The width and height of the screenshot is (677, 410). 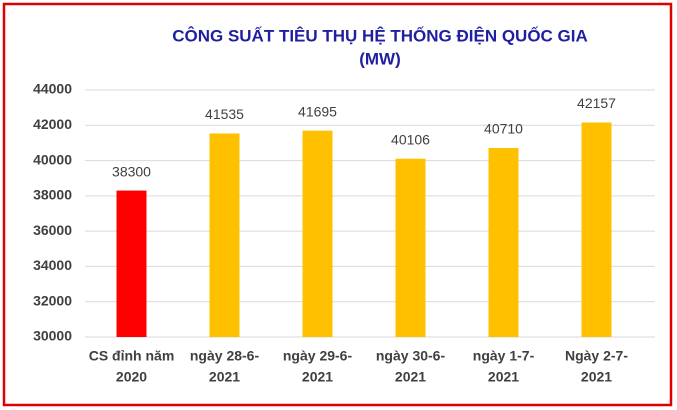 I want to click on x-tick-label: ngày 29-6-, so click(x=318, y=356).